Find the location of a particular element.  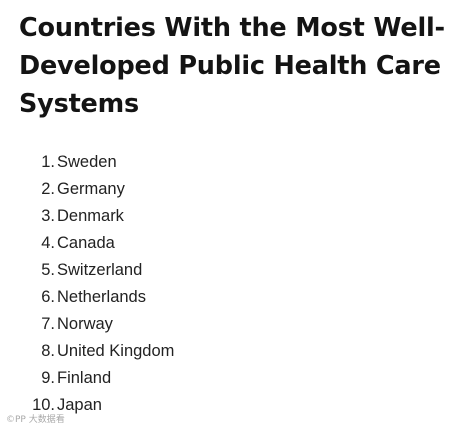

list-item-label: Japan is located at coordinates (79, 405).